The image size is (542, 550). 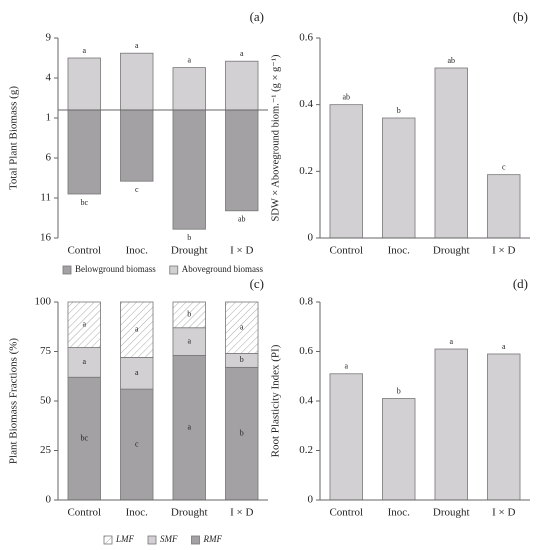 What do you see at coordinates (257, 16) in the screenshot?
I see `panel-label: (a)` at bounding box center [257, 16].